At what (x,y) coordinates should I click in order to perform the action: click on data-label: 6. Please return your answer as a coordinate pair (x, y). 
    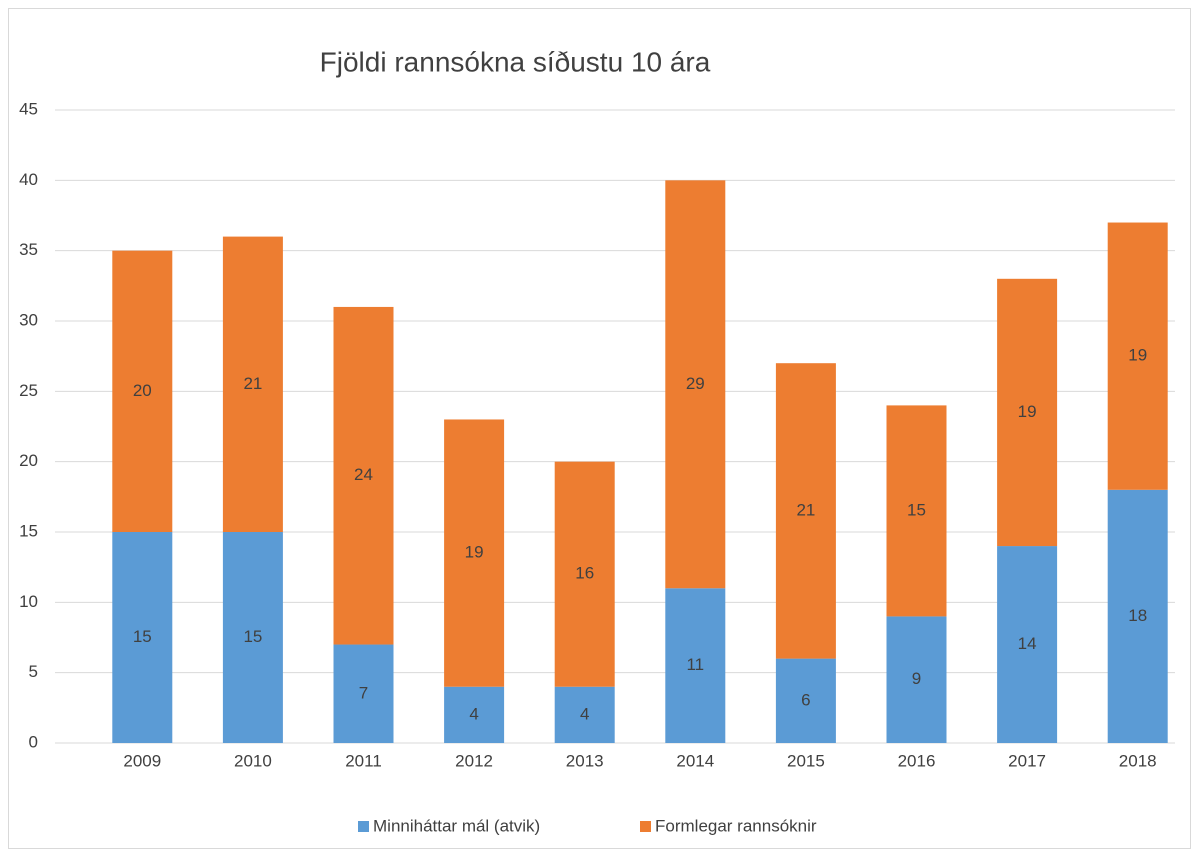
    Looking at the image, I should click on (805, 699).